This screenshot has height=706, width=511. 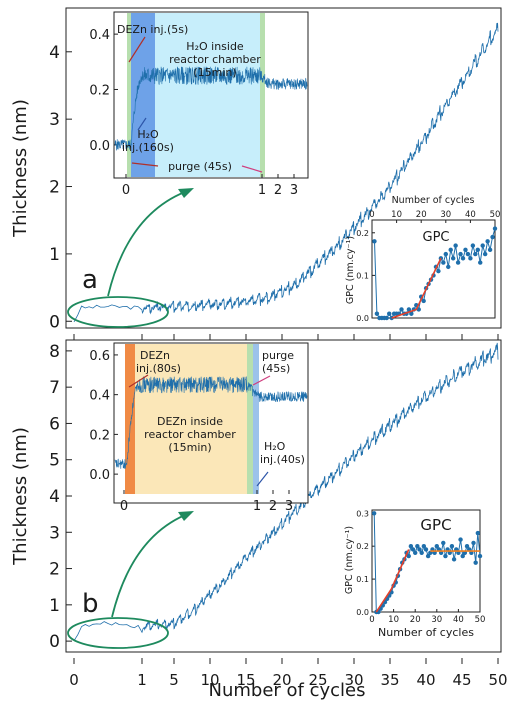 What do you see at coordinates (60, 497) in the screenshot?
I see `panel-b-y-ticks: 0 1 2 3 4 5 6 7 8` at bounding box center [60, 497].